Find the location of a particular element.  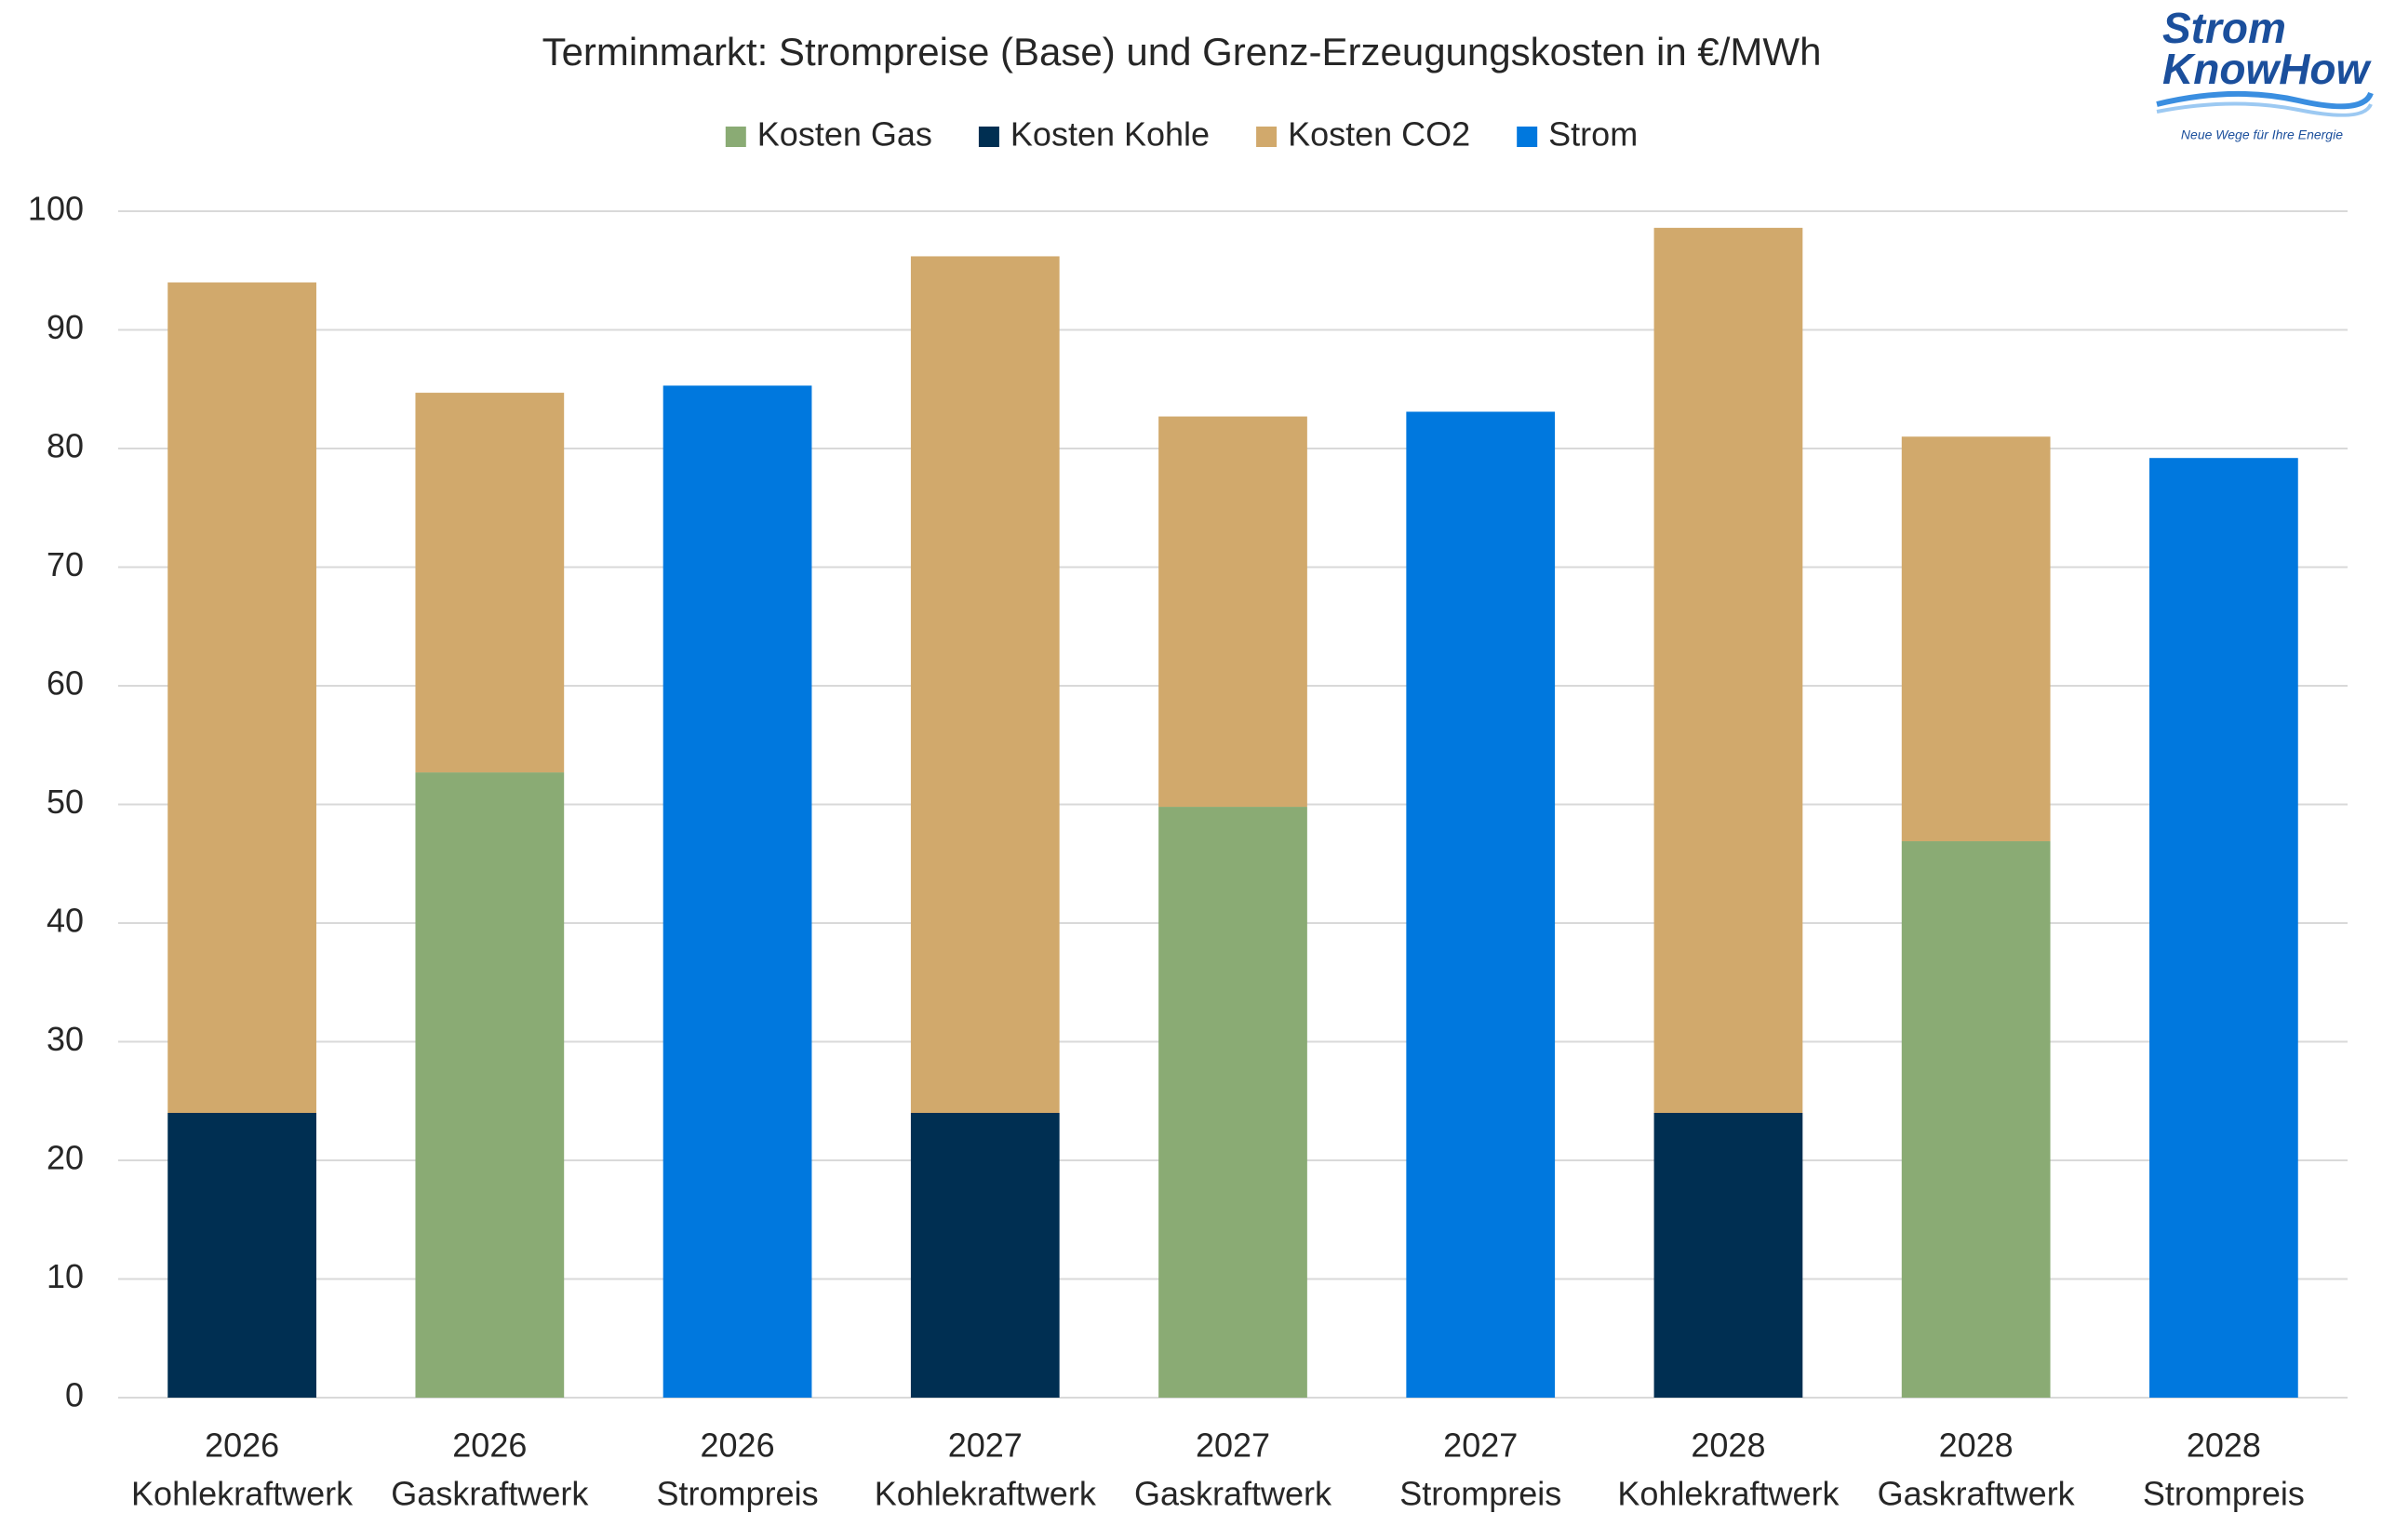

y-tick-label: 100 is located at coordinates (56, 209).